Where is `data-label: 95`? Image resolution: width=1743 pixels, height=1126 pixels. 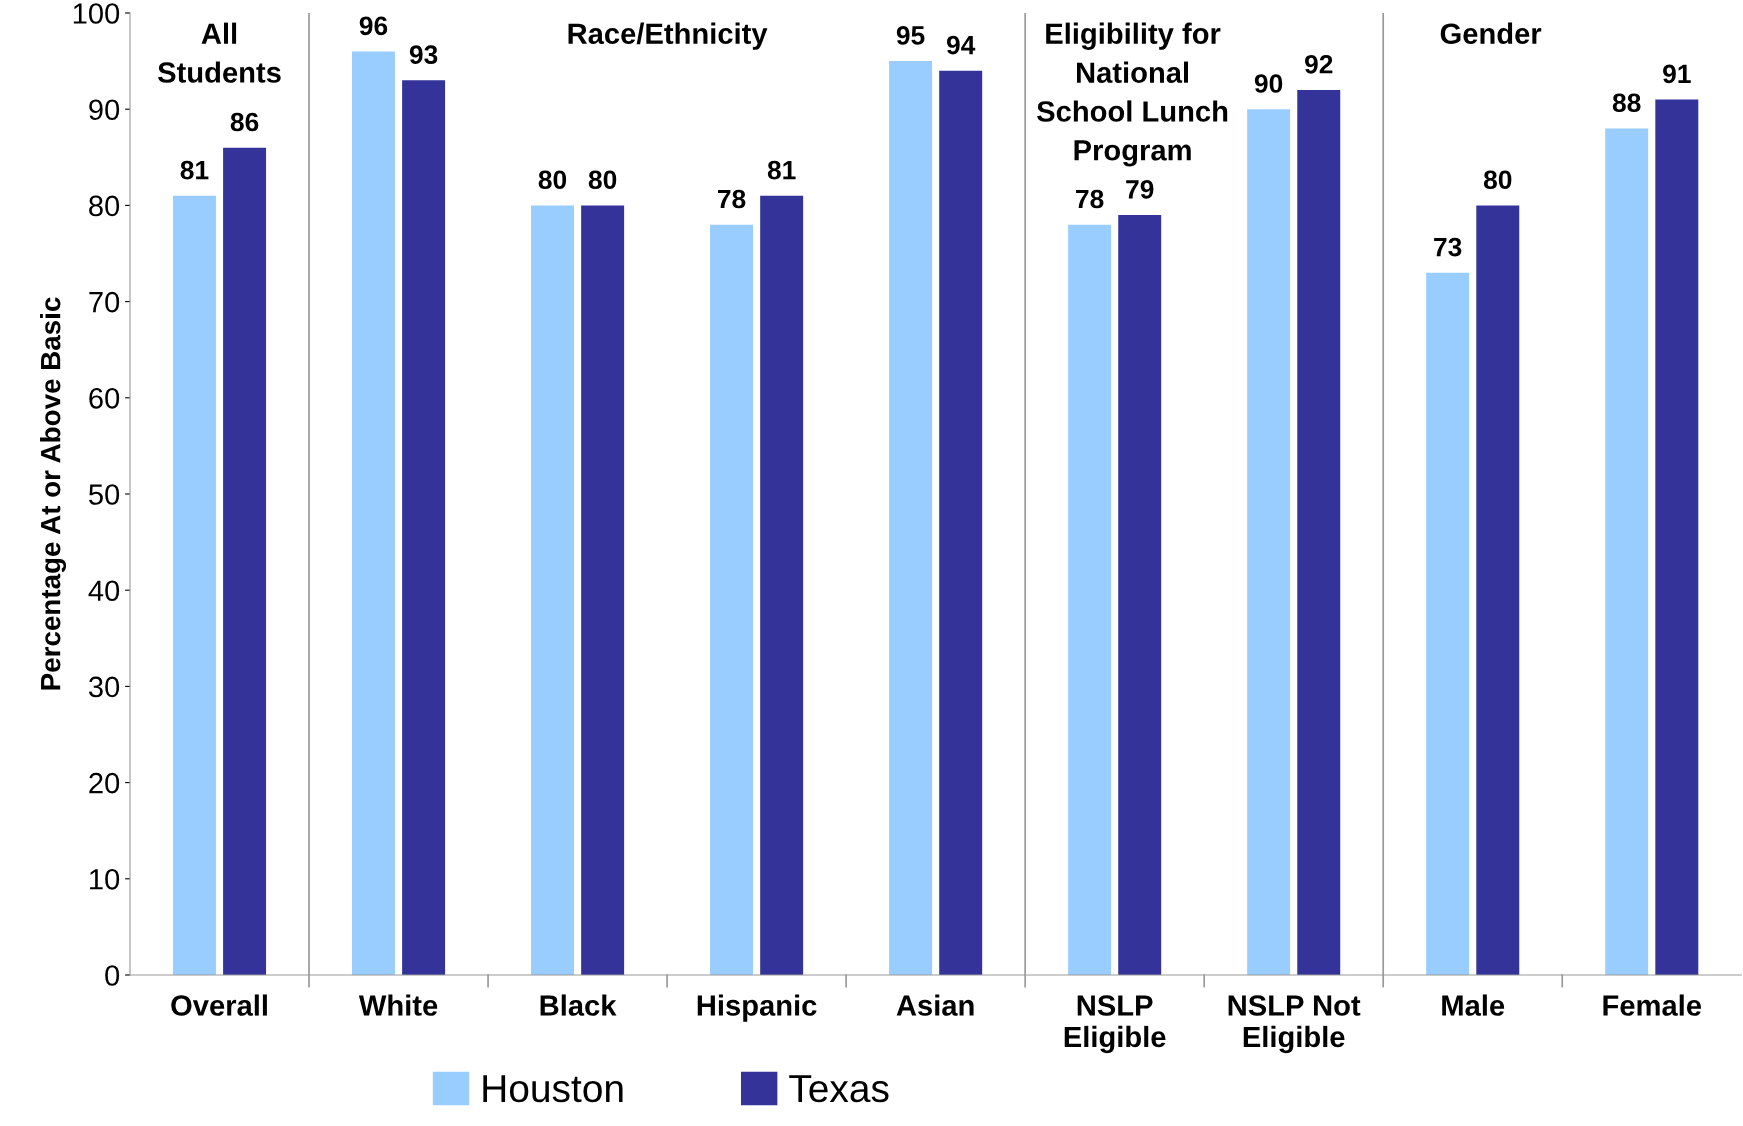 data-label: 95 is located at coordinates (910, 35).